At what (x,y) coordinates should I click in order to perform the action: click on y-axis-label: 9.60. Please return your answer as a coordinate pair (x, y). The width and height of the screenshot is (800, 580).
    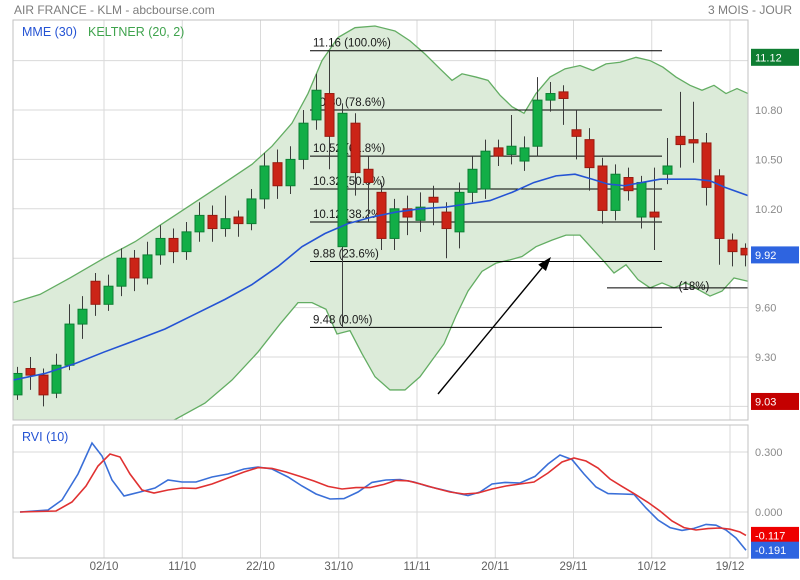
    Looking at the image, I should click on (765, 309).